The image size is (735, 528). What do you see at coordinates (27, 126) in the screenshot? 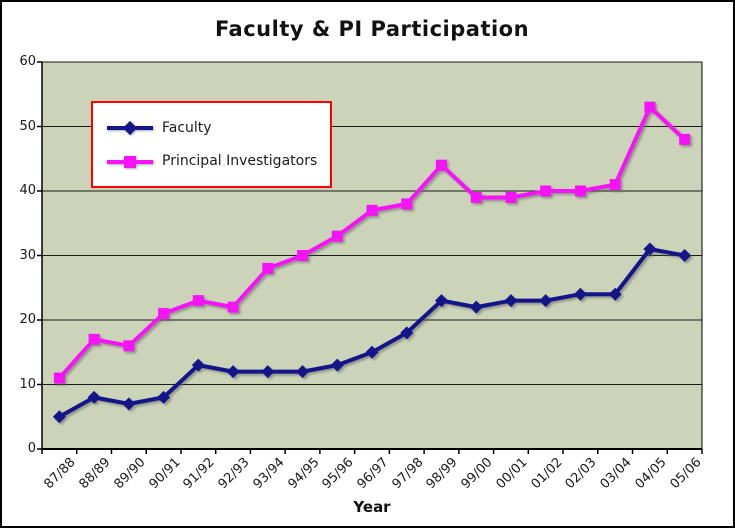
I see `y-tick-label: 50` at bounding box center [27, 126].